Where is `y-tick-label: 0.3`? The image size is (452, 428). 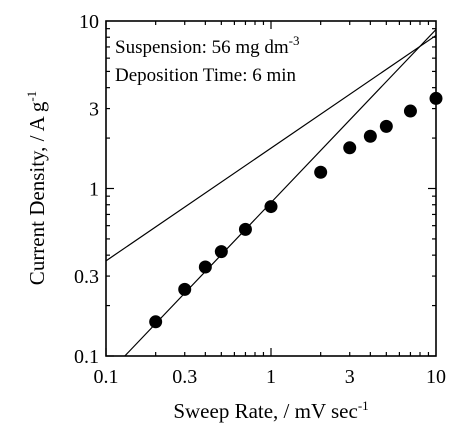
y-tick-label: 0.3 is located at coordinates (86, 277).